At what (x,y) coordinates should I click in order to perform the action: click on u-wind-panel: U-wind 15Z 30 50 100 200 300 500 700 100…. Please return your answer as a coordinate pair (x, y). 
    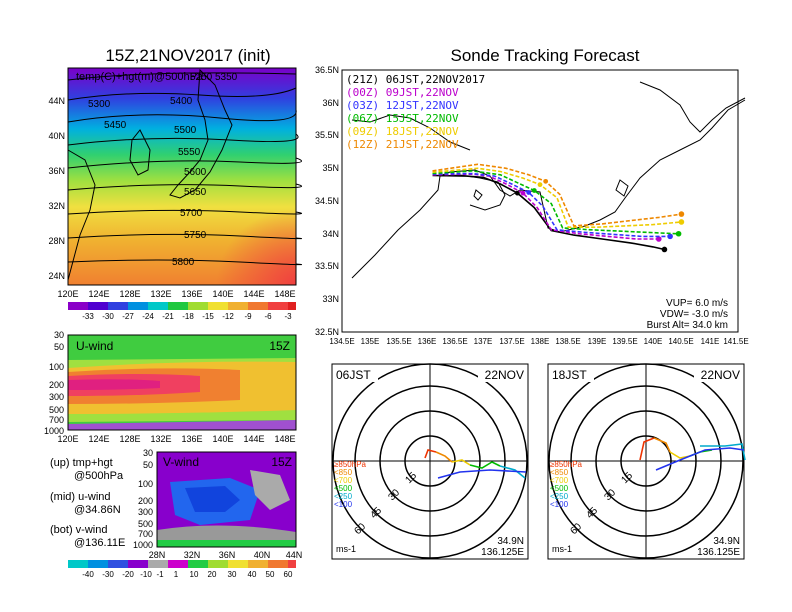
    Looking at the image, I should click on (170, 387).